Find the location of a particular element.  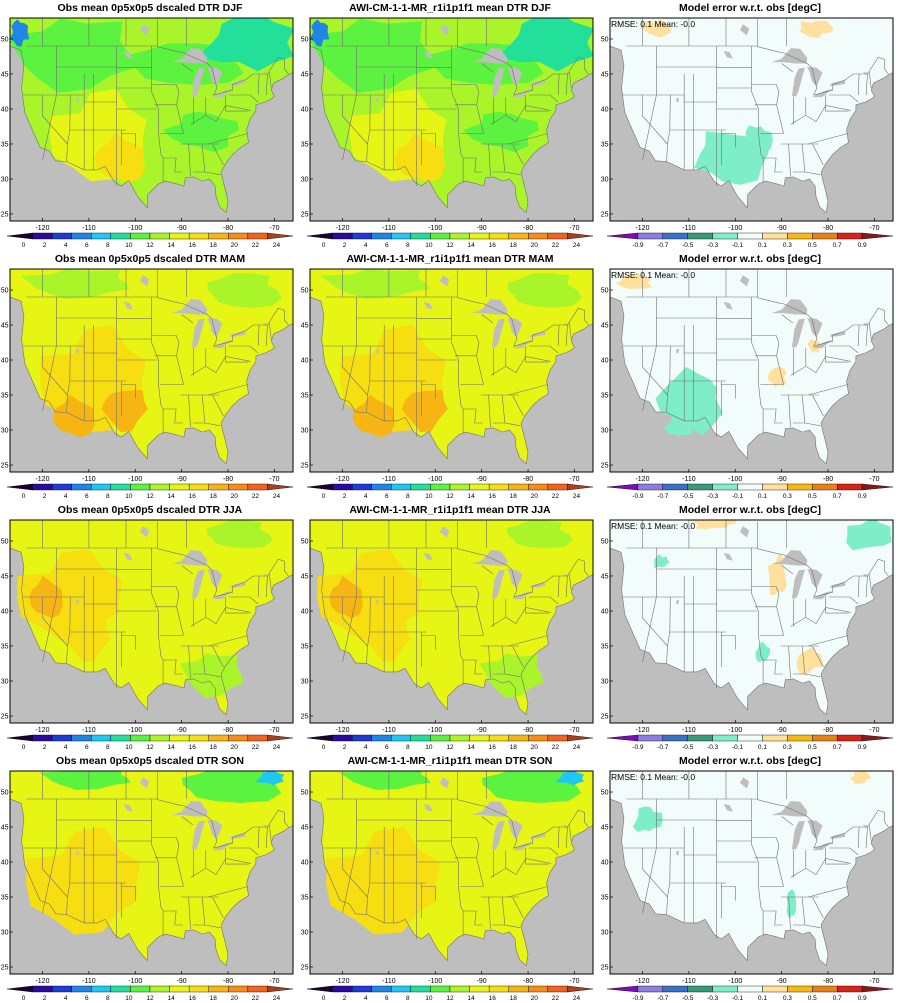

colorbar-label: 0.7 is located at coordinates (837, 747).